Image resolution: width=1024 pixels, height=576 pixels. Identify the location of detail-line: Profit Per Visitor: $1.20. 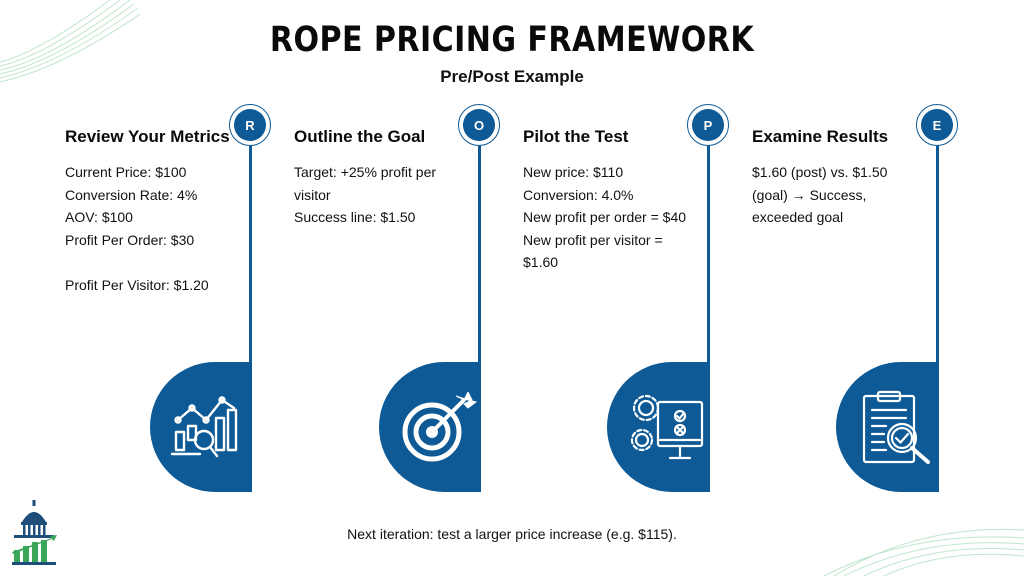
(137, 284).